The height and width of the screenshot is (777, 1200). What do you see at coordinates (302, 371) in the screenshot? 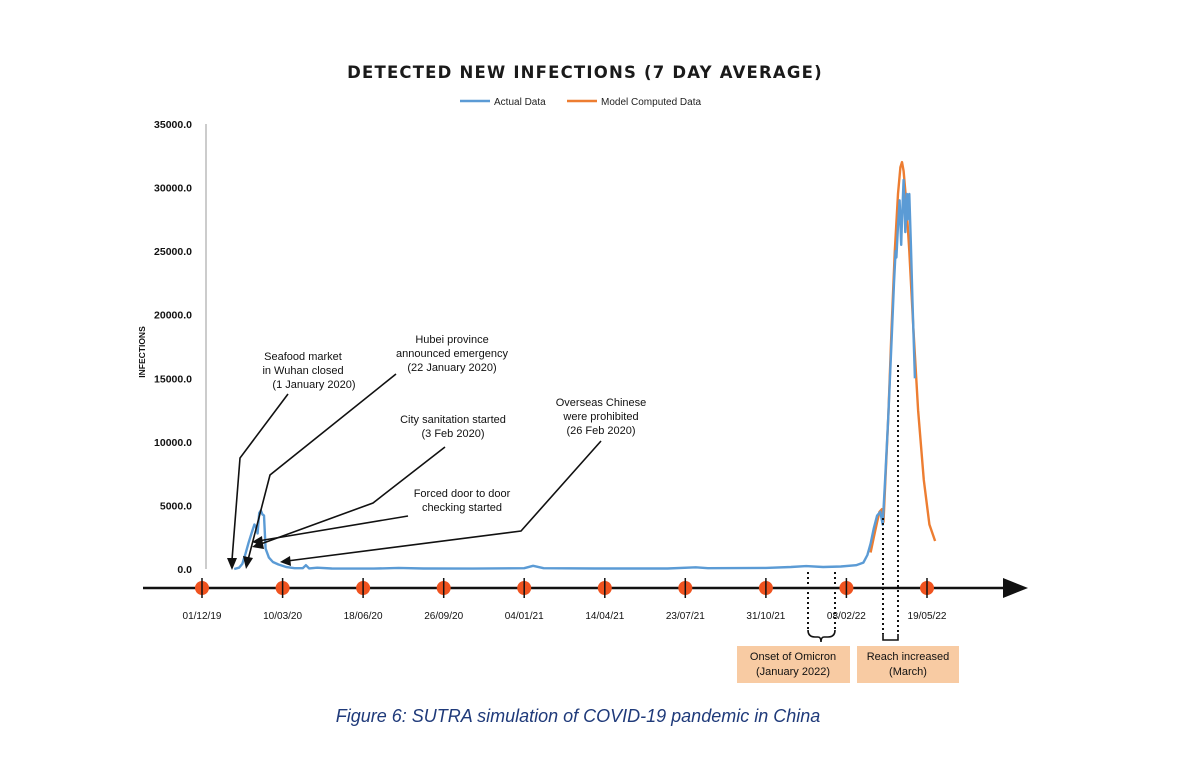
I see `annotation-seafood-line2: in Wuhan closed` at bounding box center [302, 371].